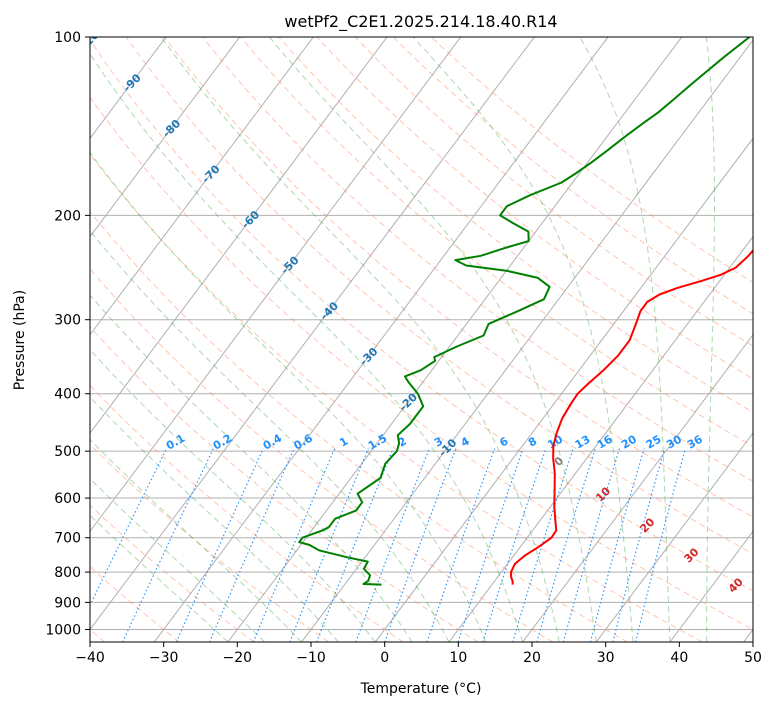  I want to click on y-axis-label: Pressure (hPa), so click(20, 340).